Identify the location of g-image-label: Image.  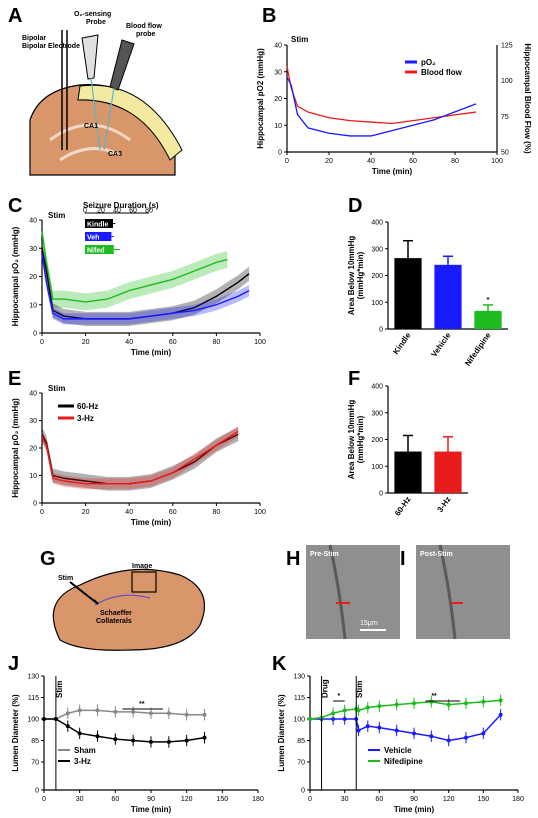
(142, 566).